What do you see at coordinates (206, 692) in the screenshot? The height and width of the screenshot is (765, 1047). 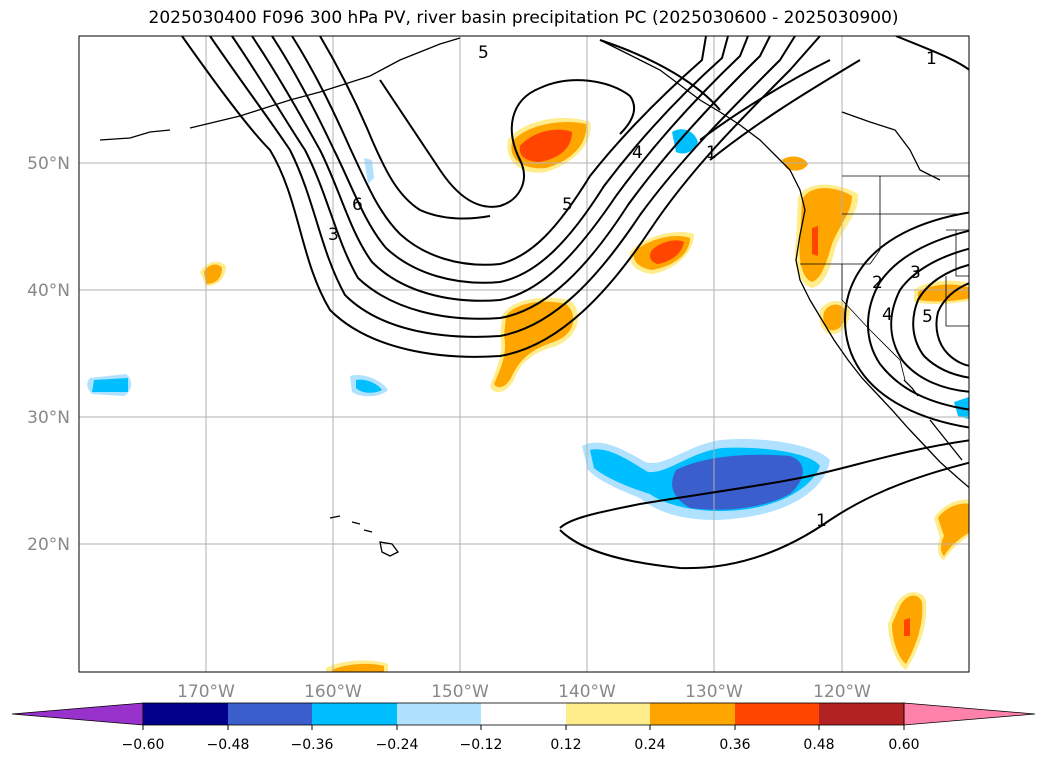 I see `lon-tick-label: 170°W` at bounding box center [206, 692].